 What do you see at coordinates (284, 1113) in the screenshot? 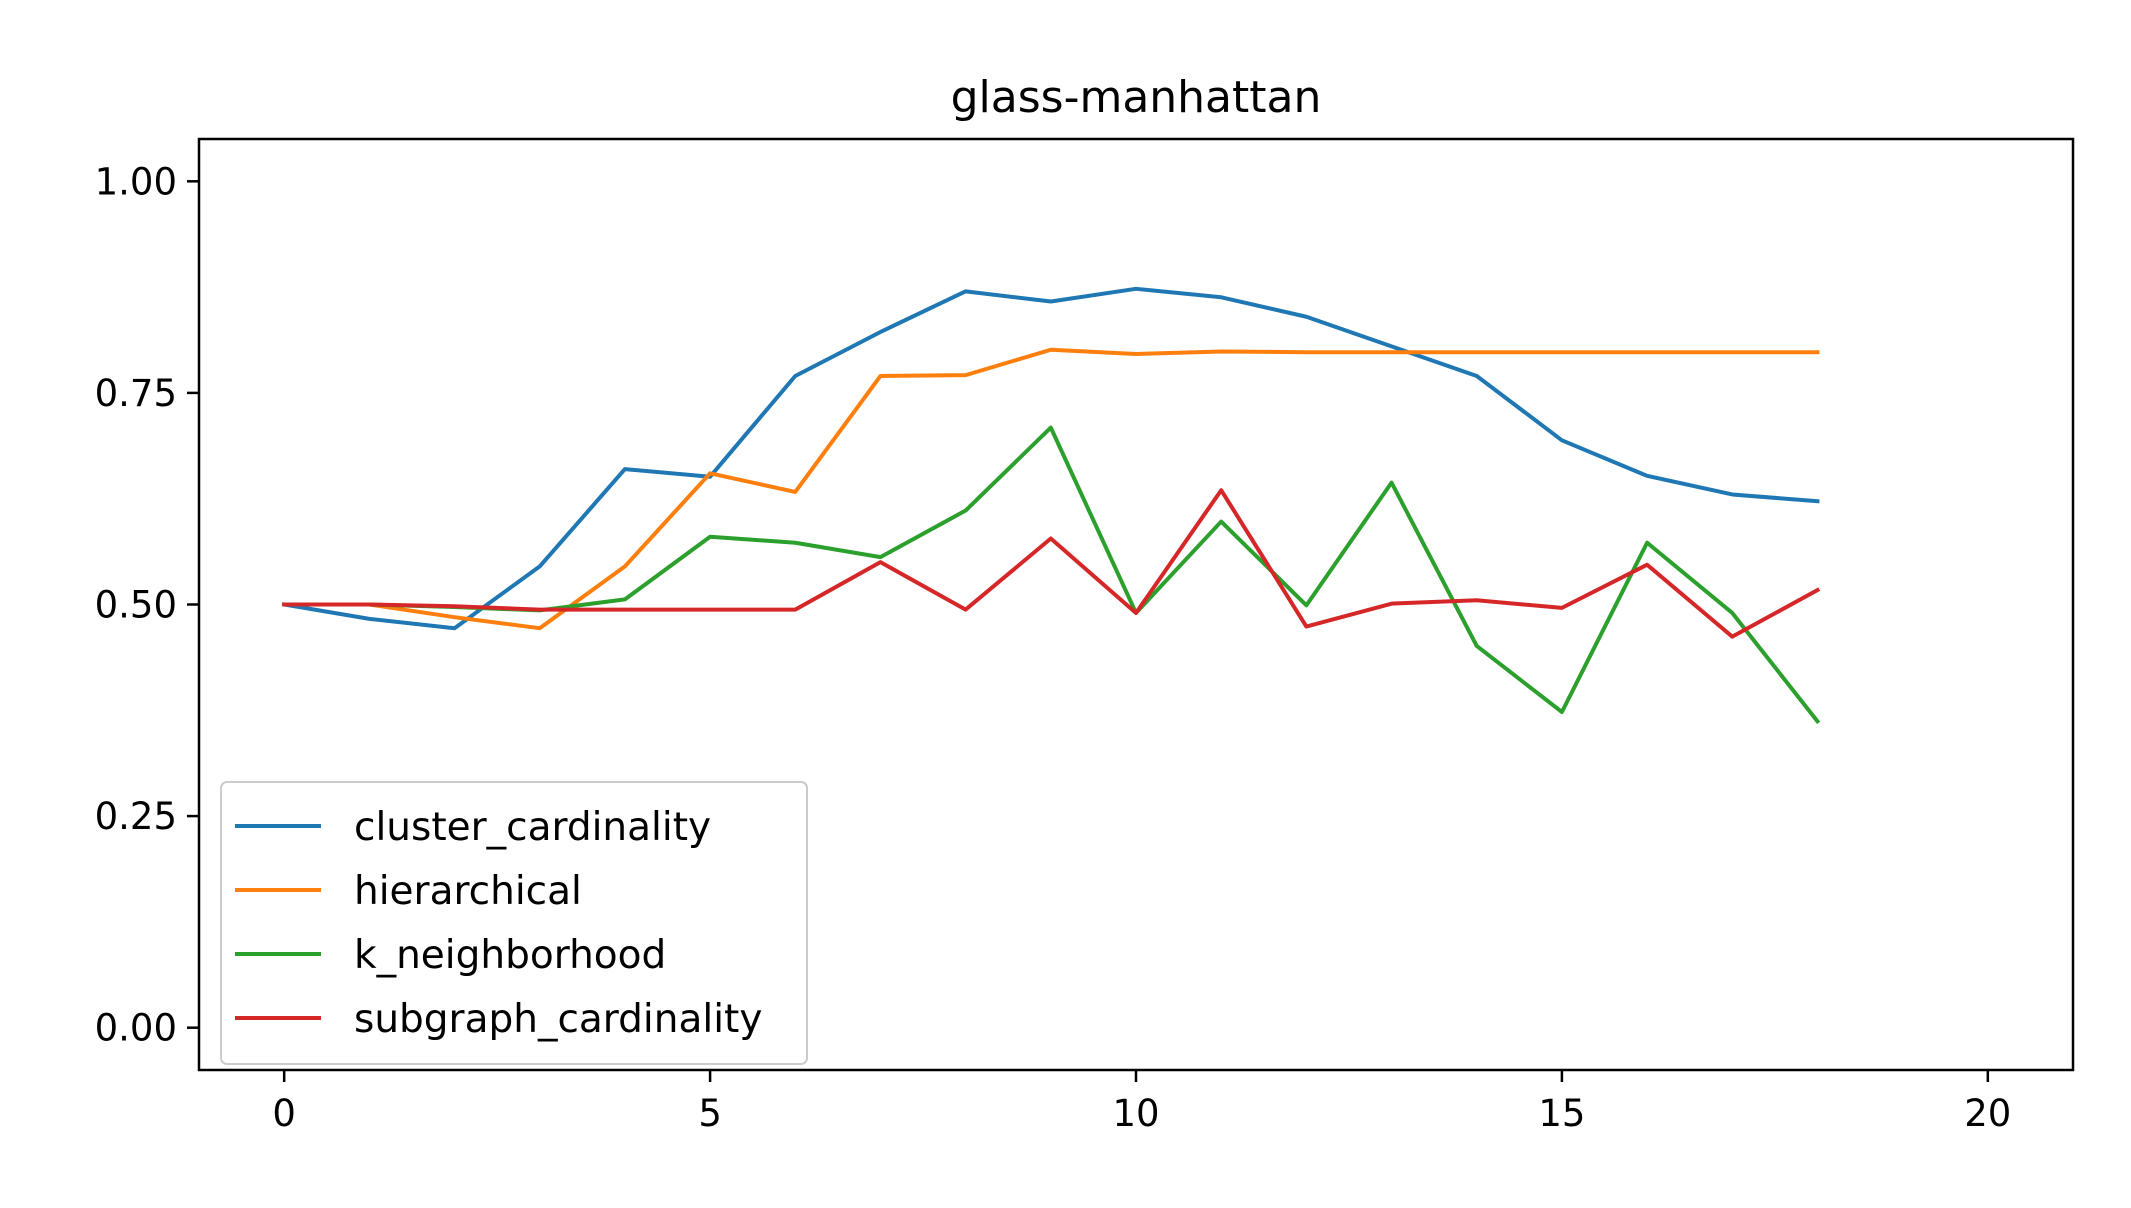
I see `x-tick-label: 0` at bounding box center [284, 1113].